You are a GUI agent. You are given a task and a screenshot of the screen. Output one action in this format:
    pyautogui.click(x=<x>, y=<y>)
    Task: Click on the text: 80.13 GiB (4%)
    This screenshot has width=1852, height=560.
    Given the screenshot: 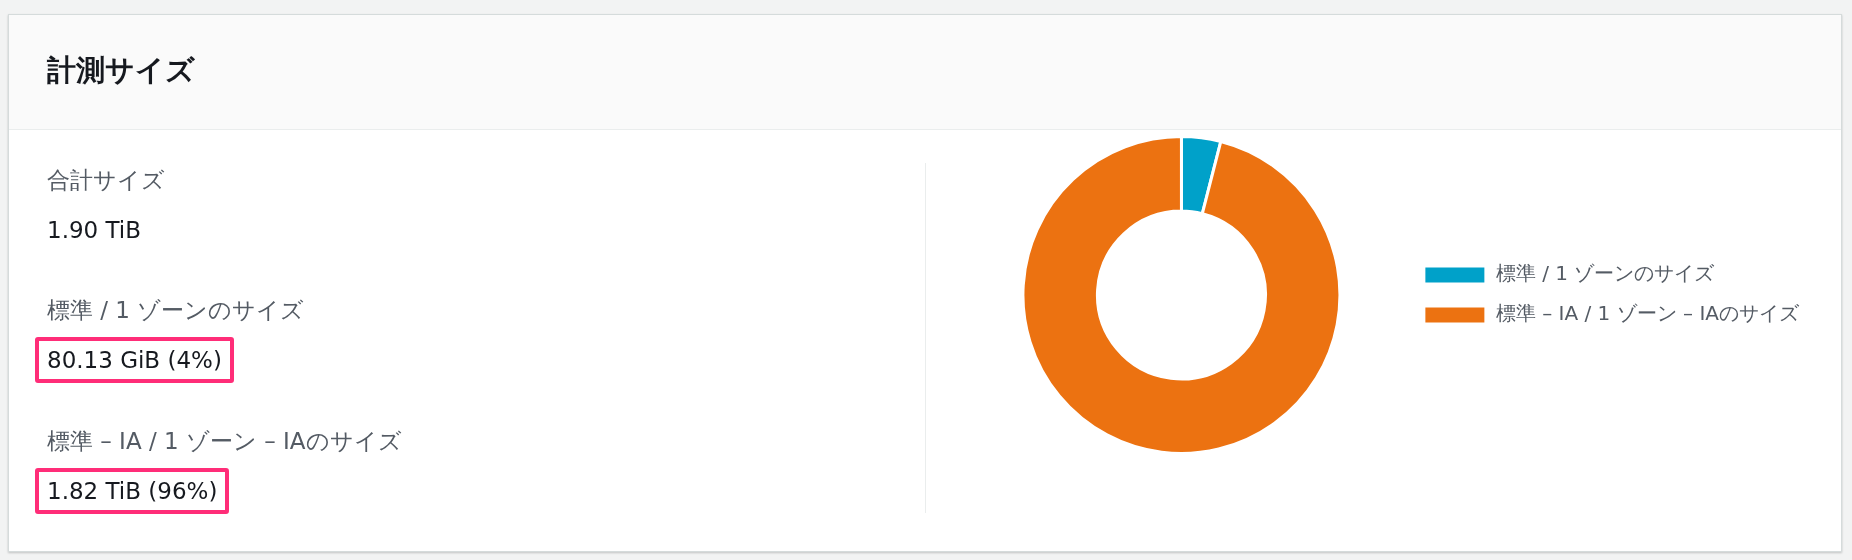 What is the action you would take?
    pyautogui.click(x=134, y=360)
    